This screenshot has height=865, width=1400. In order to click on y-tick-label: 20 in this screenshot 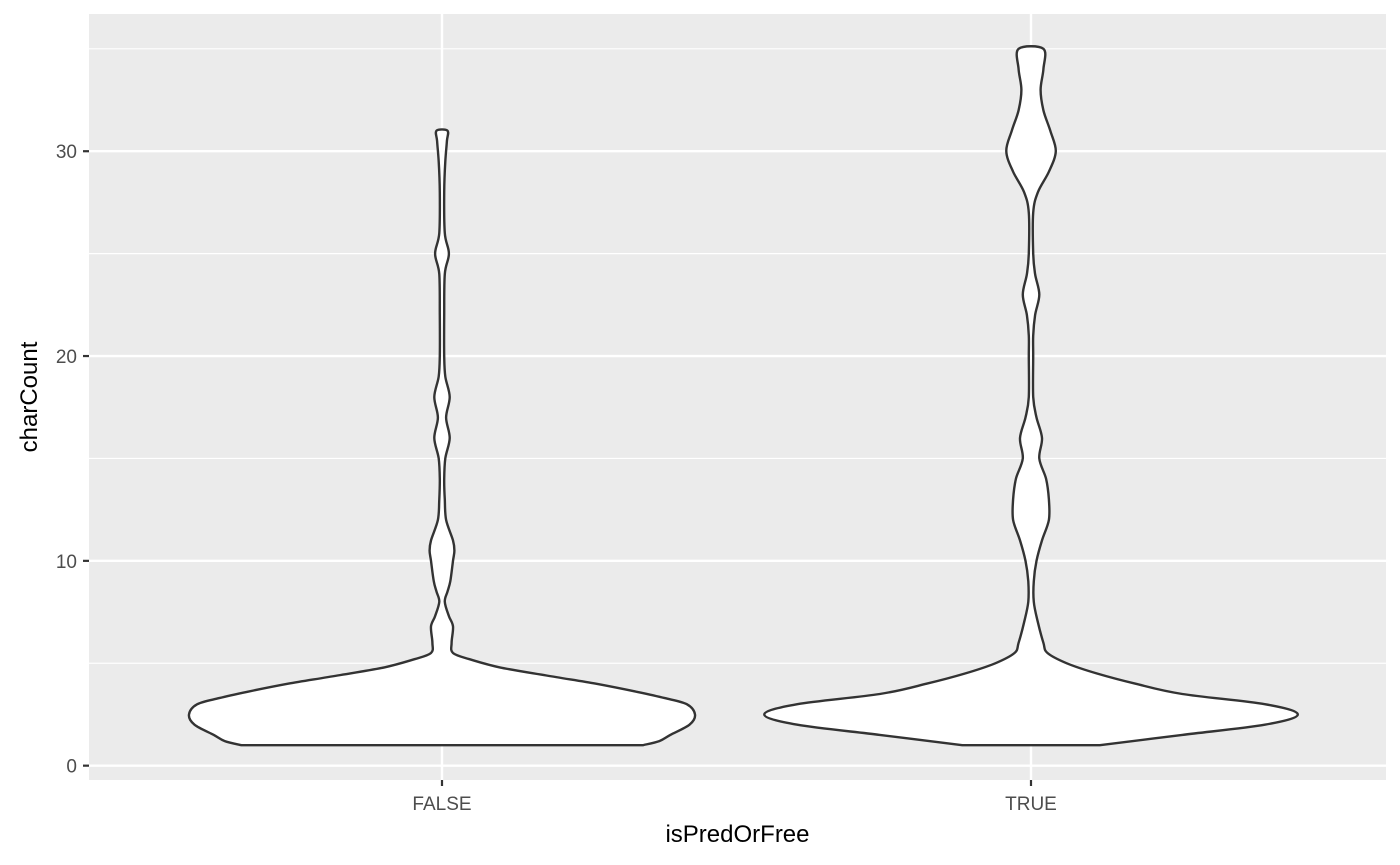, I will do `click(66, 357)`.